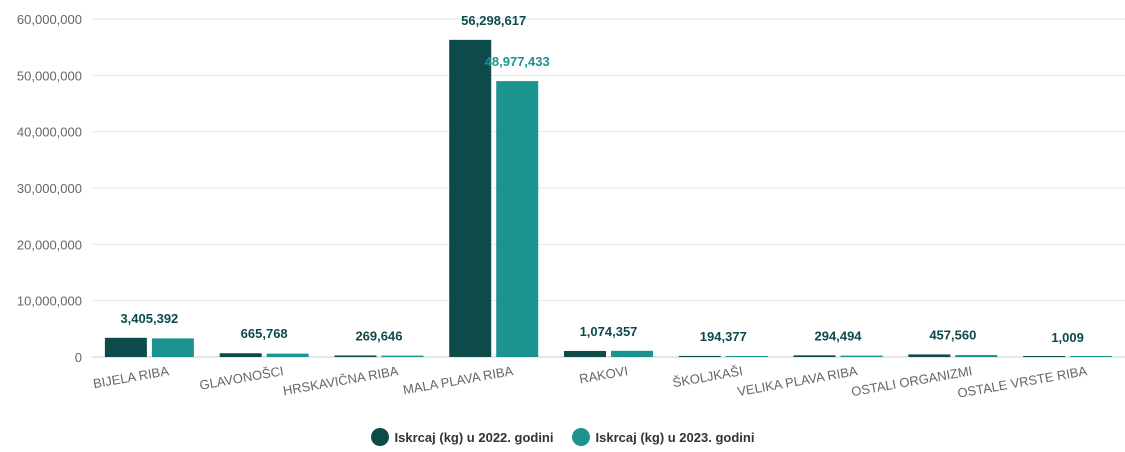 This screenshot has height=452, width=1125. I want to click on data-label-2022: 269,646, so click(378, 335).